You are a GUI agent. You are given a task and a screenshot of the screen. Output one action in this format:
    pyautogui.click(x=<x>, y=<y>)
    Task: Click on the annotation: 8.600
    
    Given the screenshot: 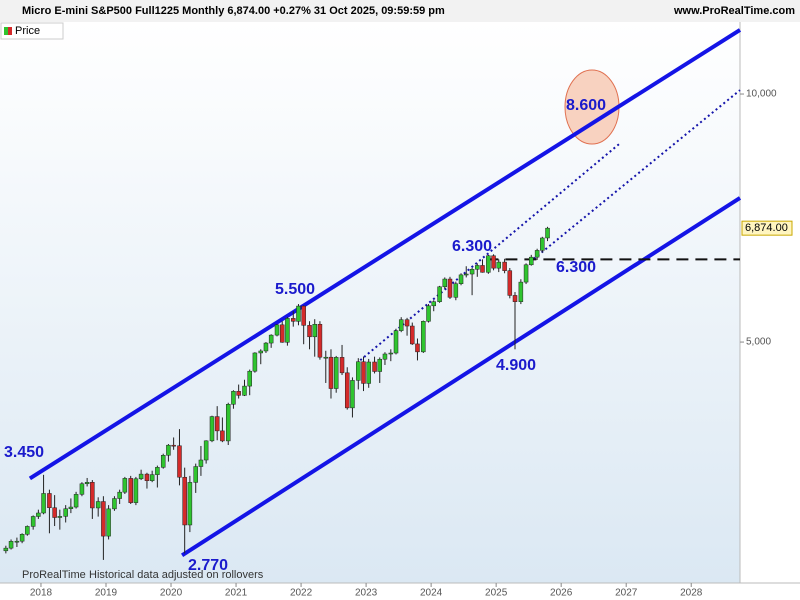 What is the action you would take?
    pyautogui.click(x=586, y=105)
    